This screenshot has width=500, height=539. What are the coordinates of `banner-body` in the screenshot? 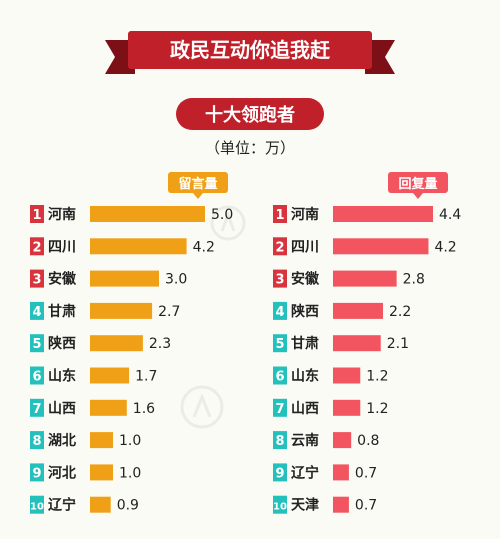 It's located at (250, 50).